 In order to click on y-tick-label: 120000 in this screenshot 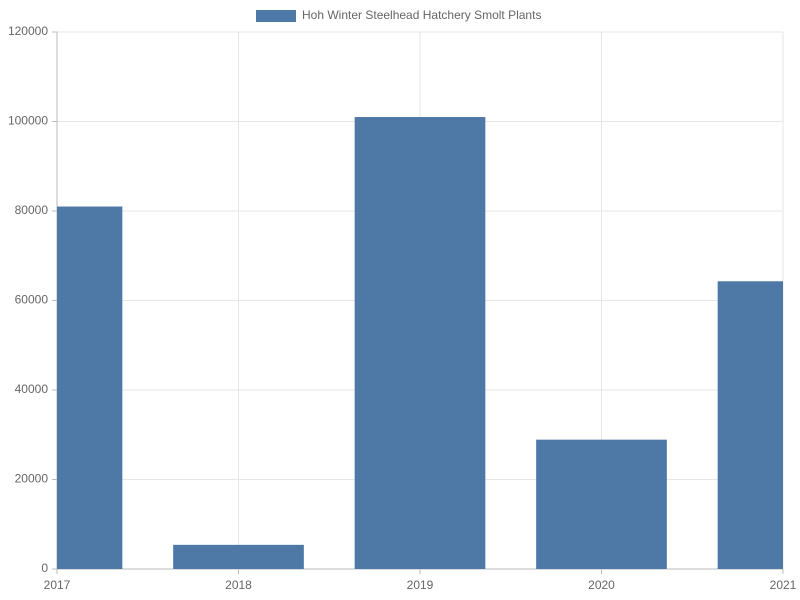, I will do `click(28, 31)`.